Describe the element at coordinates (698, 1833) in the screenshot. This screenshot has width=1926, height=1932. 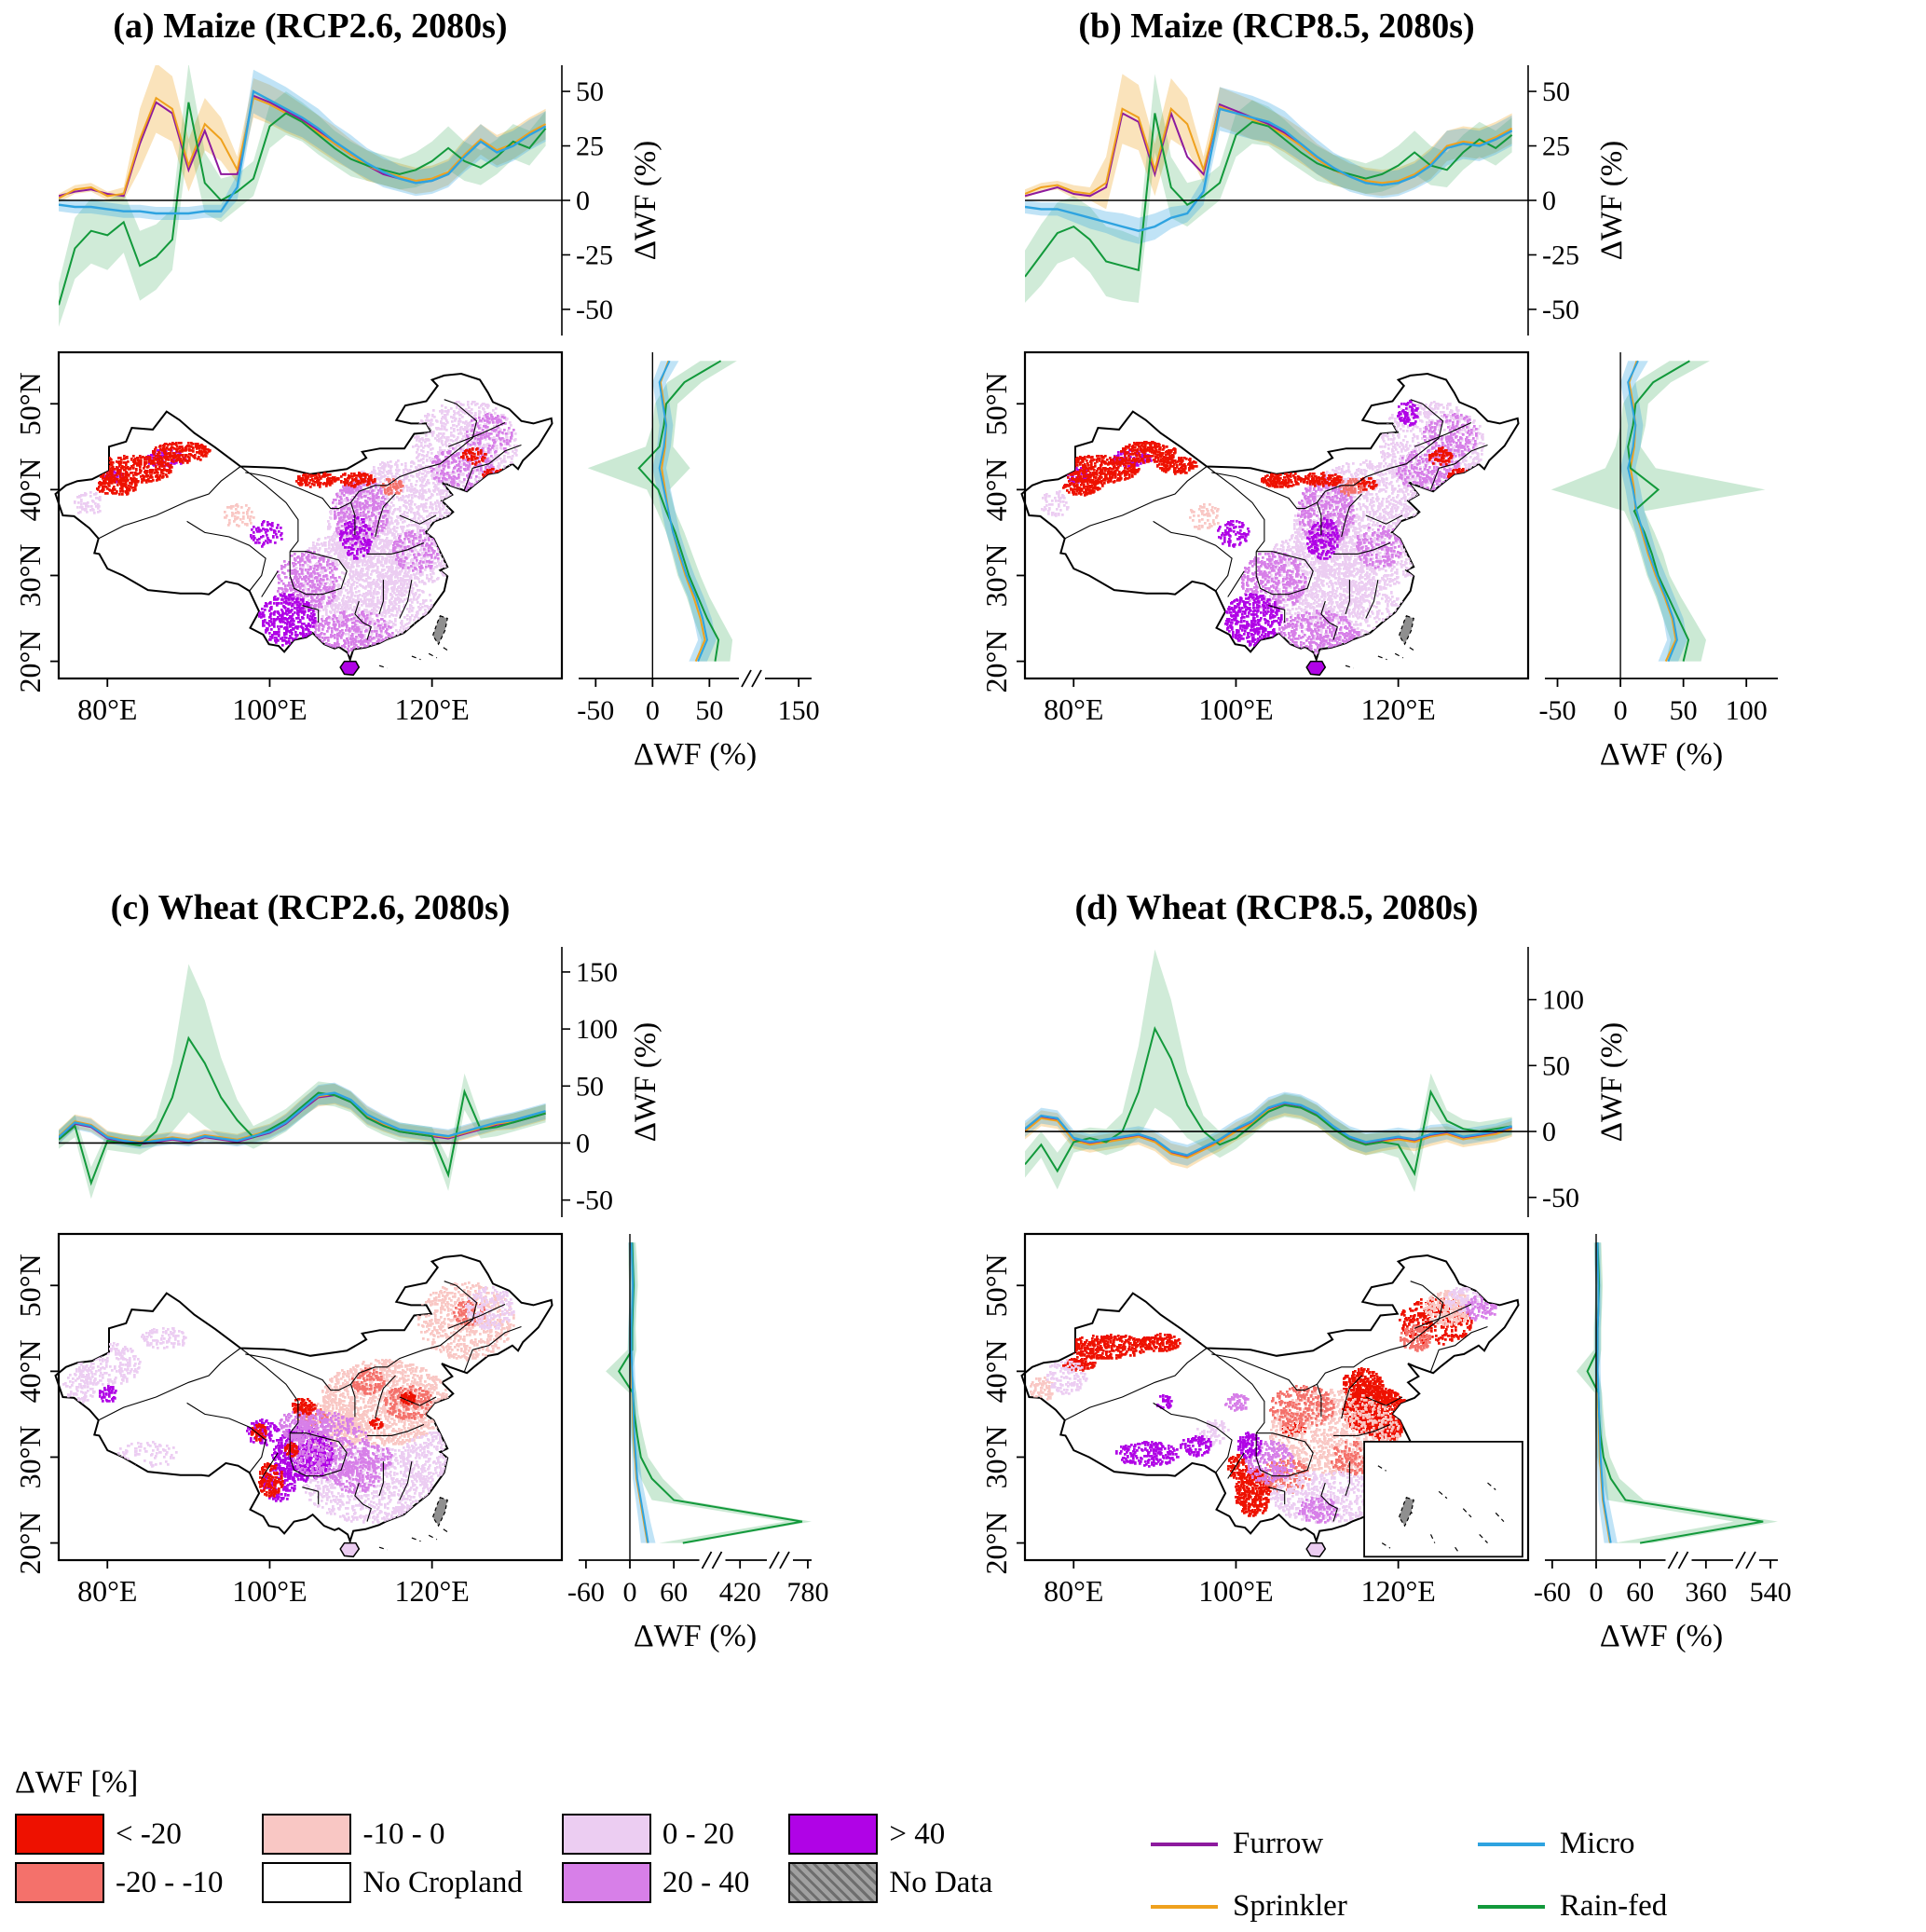
I see `legend-category-label: 0 - 20` at that location.